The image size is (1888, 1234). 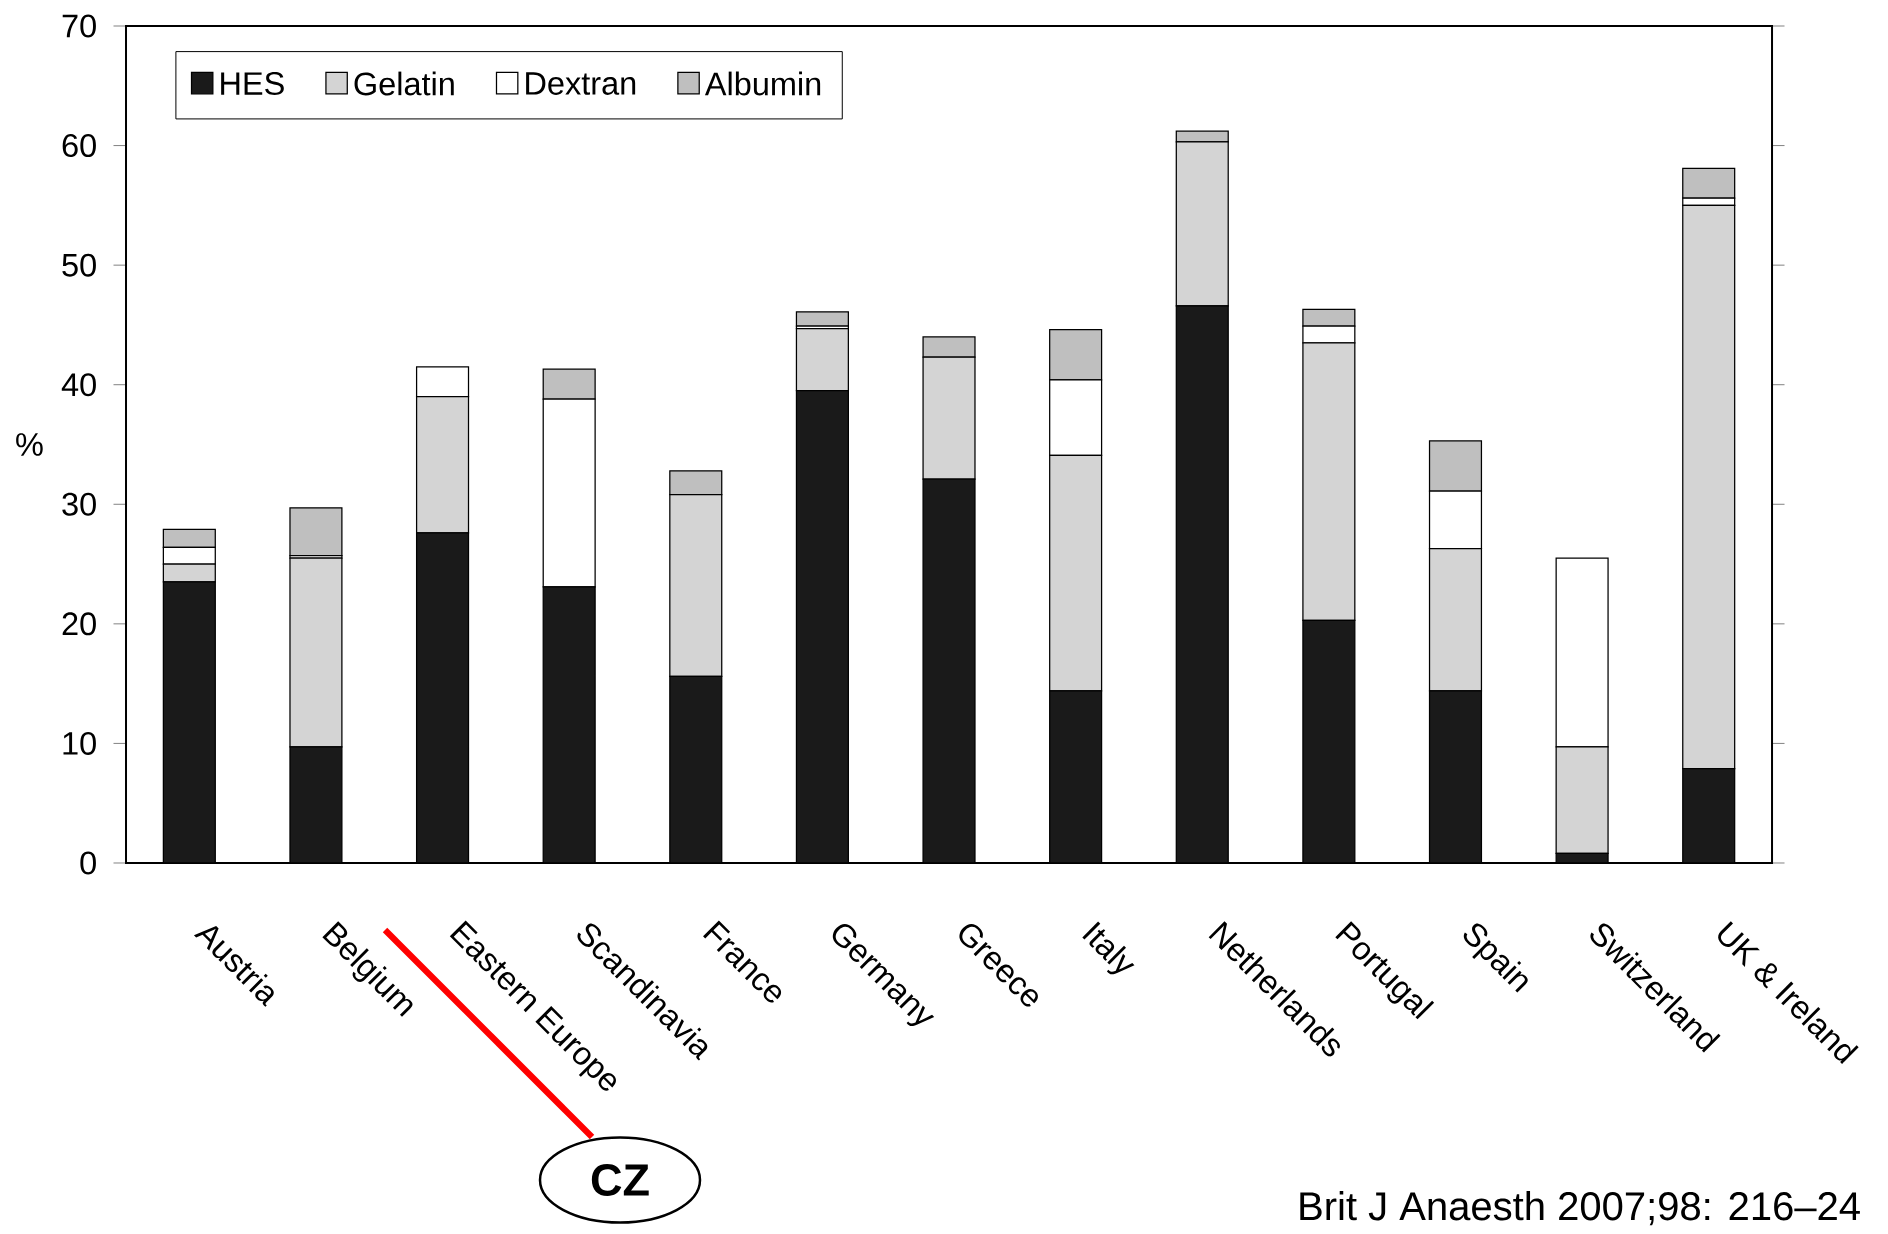 What do you see at coordinates (78, 385) in the screenshot?
I see `y-tick-label: 40` at bounding box center [78, 385].